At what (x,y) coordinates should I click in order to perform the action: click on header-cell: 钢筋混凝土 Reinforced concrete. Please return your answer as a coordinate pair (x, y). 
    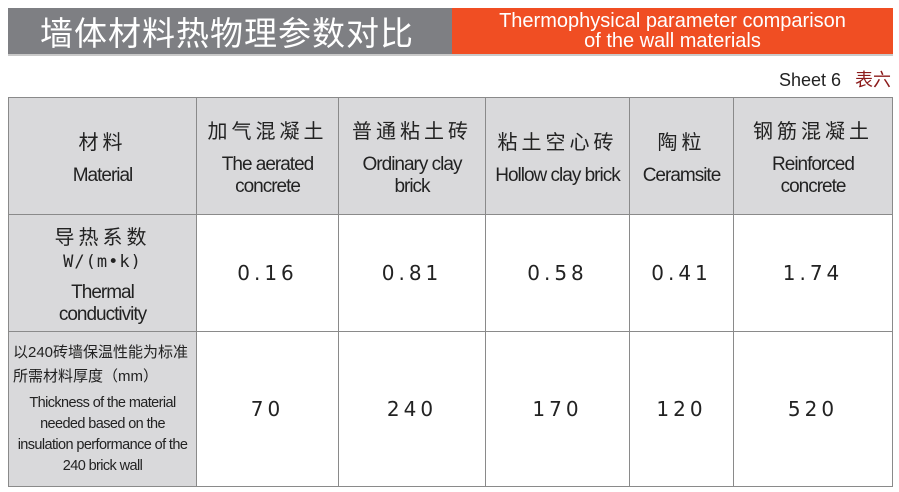
    Looking at the image, I should click on (813, 156).